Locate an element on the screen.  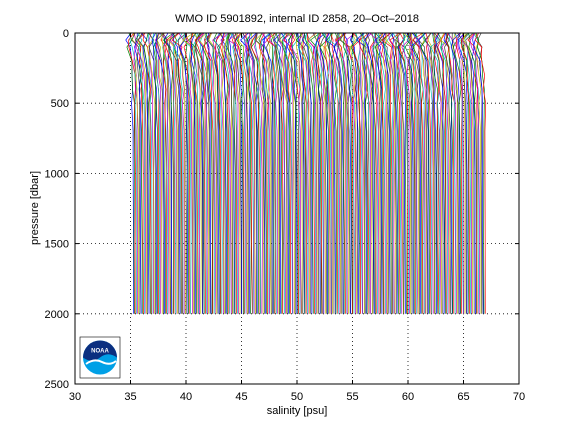
y-tick-label: 2000 is located at coordinates (57, 315).